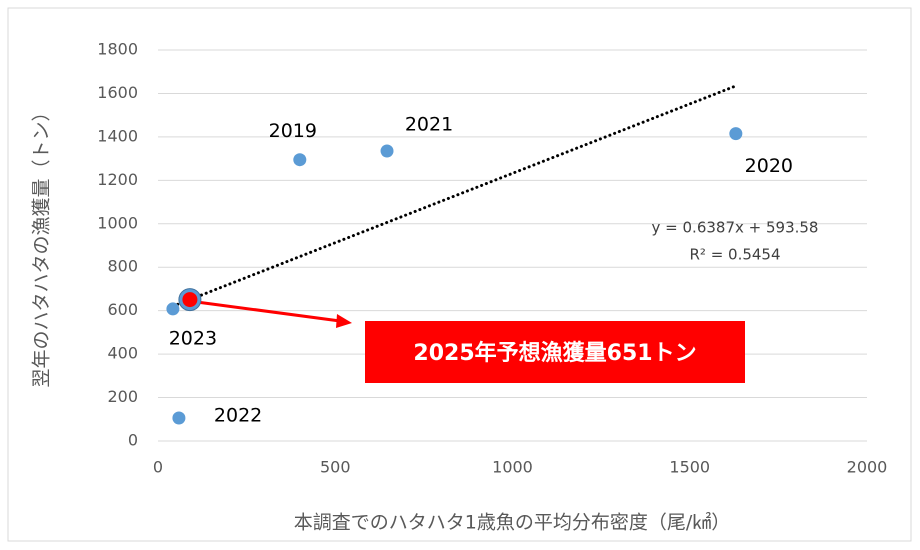 This screenshot has height=550, width=920. What do you see at coordinates (512, 467) in the screenshot?
I see `x-tick-label: 1000` at bounding box center [512, 467].